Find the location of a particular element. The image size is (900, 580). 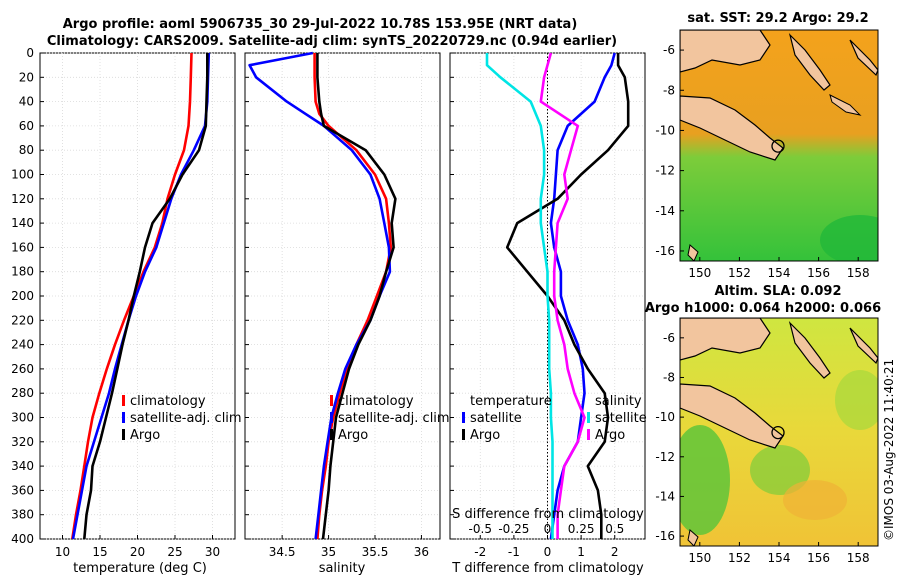

top-tick-label: -0.25 is located at coordinates (513, 529).